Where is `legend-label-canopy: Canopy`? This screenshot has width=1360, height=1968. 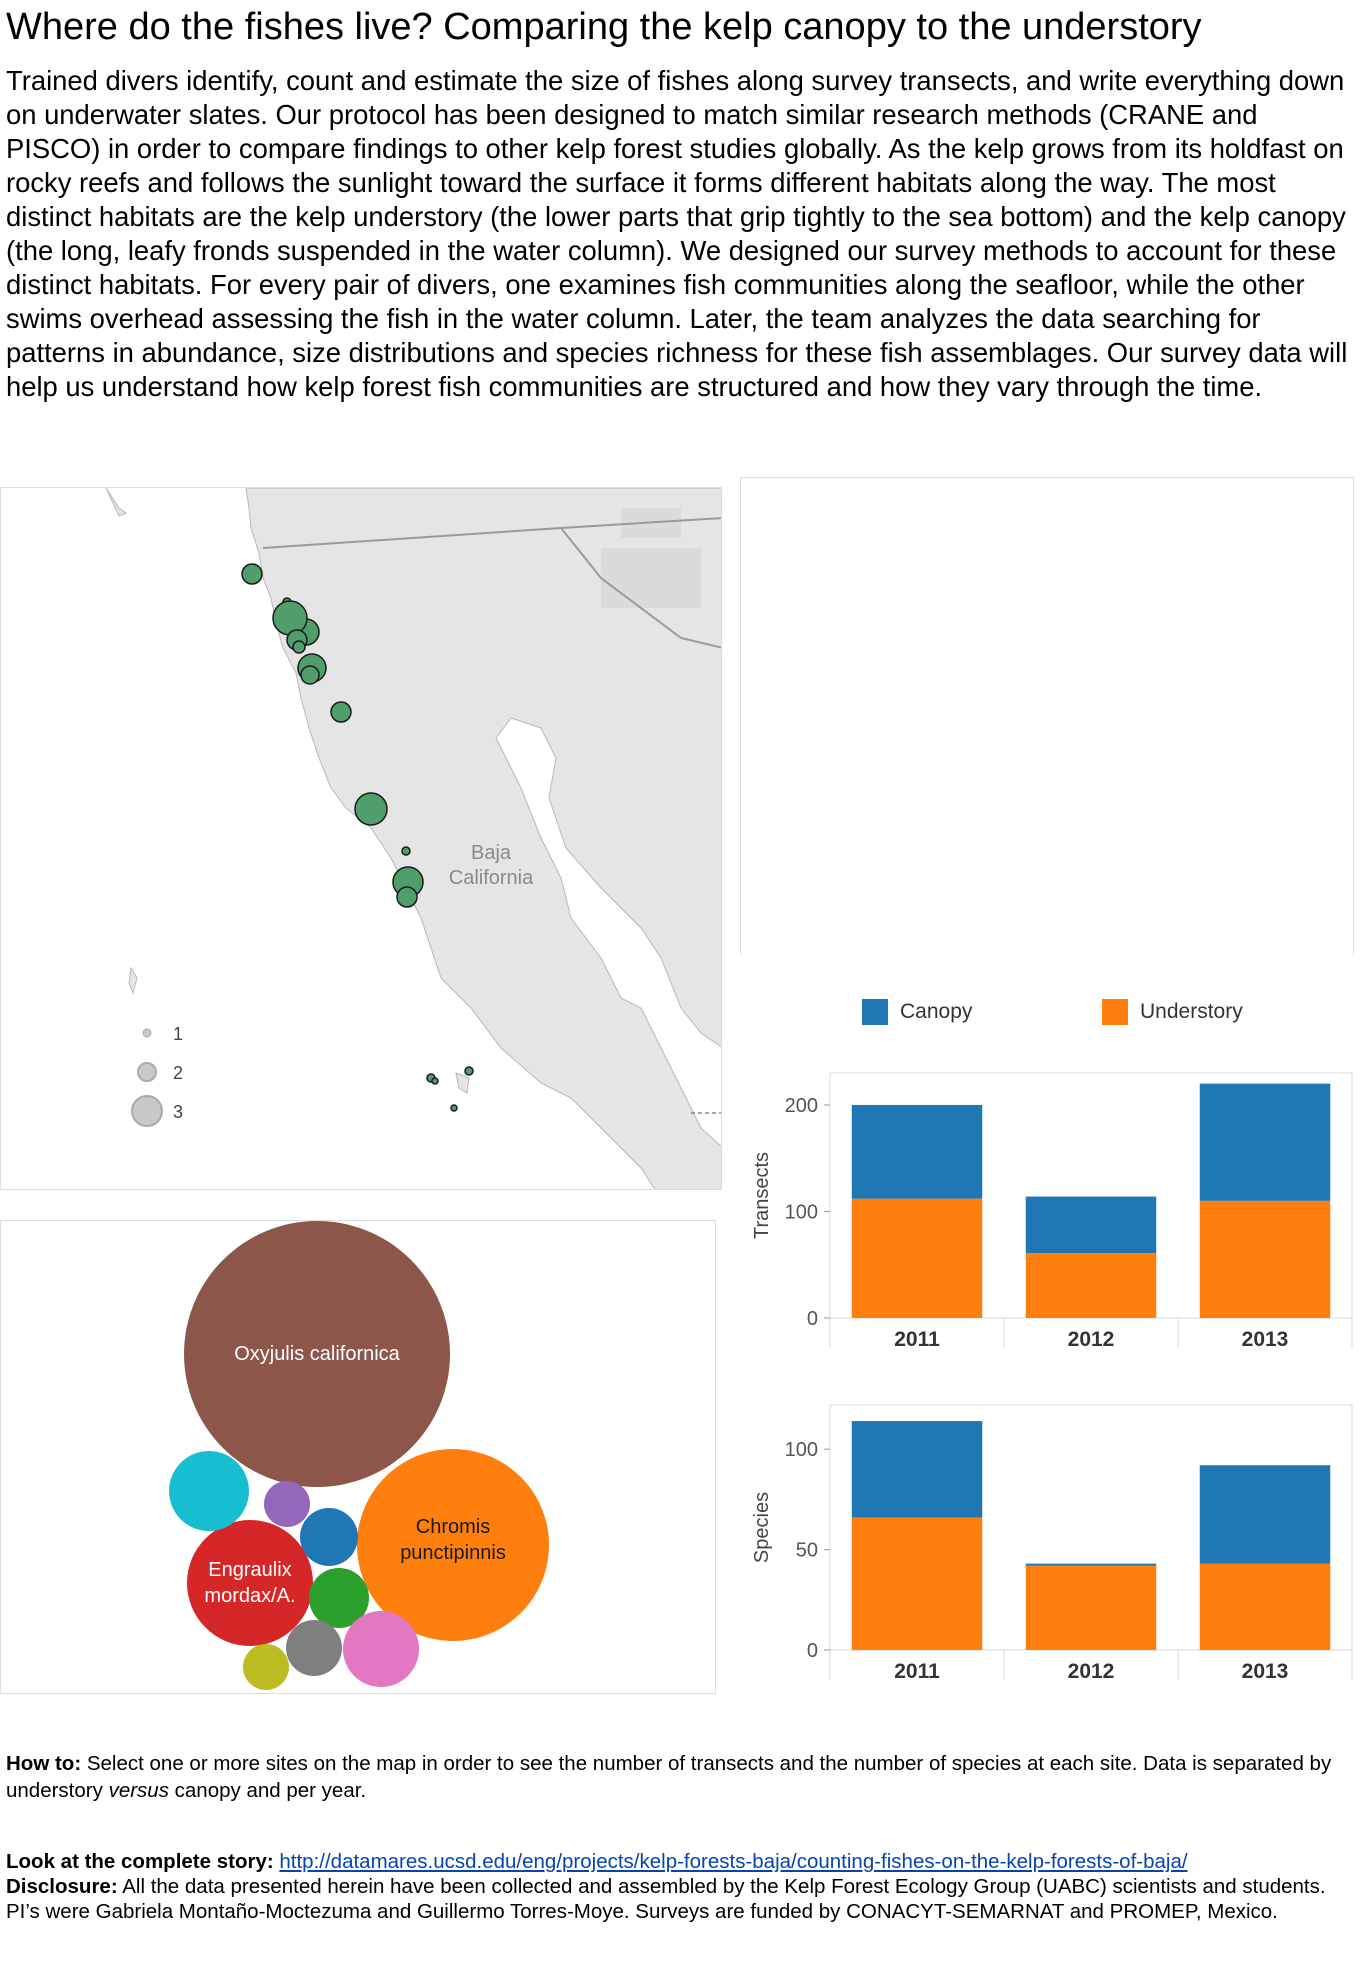 legend-label-canopy: Canopy is located at coordinates (936, 1011).